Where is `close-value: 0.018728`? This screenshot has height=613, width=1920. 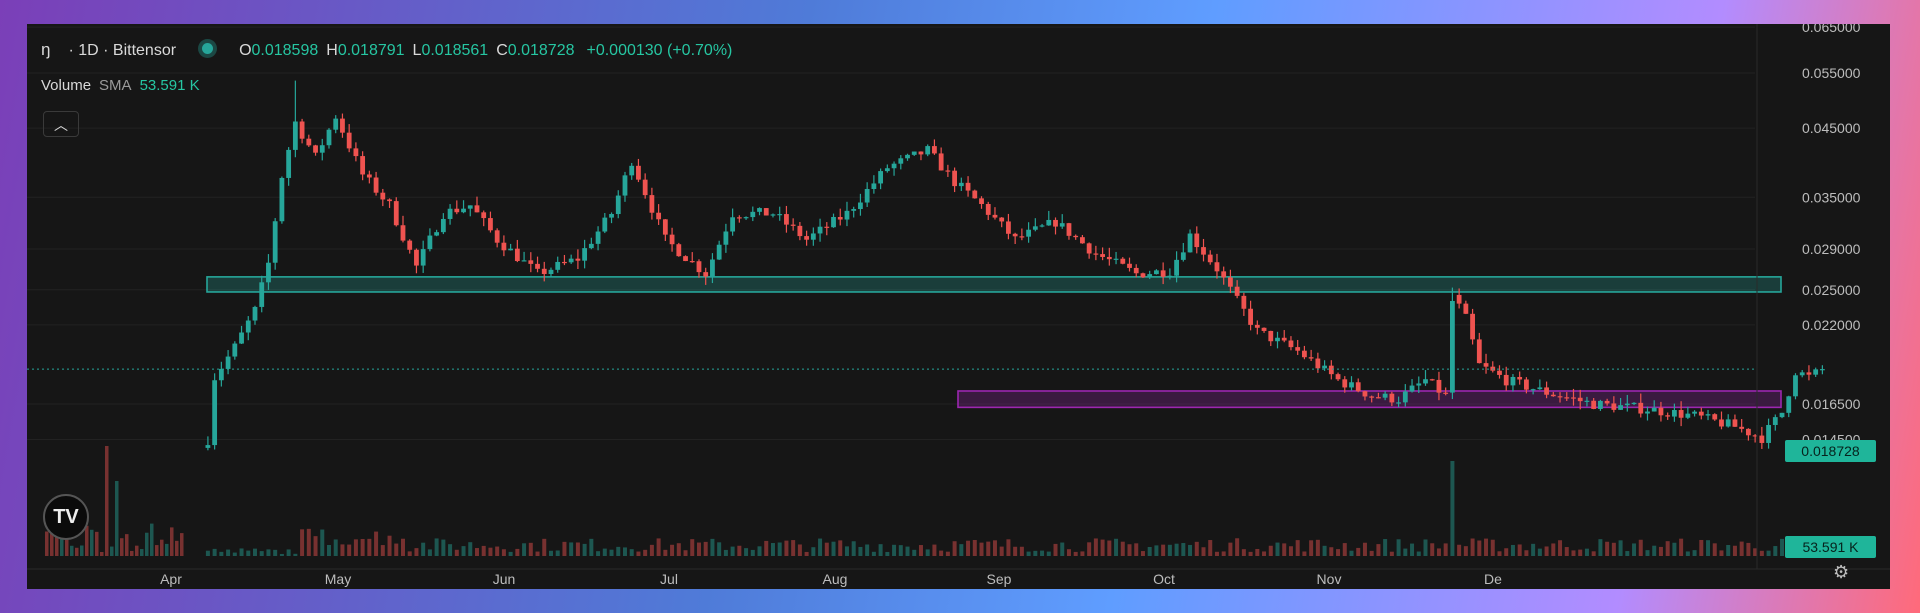 close-value: 0.018728 is located at coordinates (541, 50).